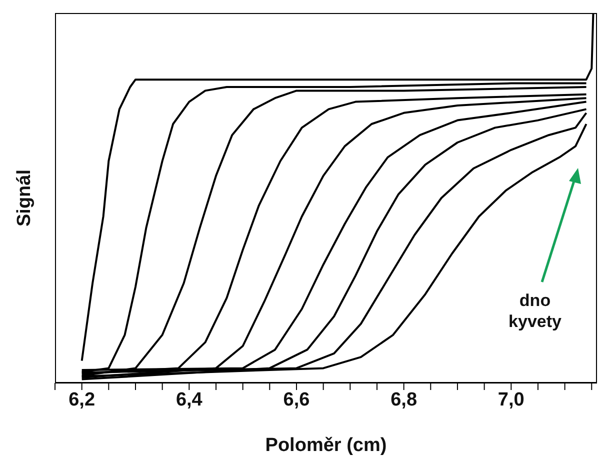 This screenshot has height=461, width=600. What do you see at coordinates (404, 399) in the screenshot?
I see `x-tick-label: 6,8` at bounding box center [404, 399].